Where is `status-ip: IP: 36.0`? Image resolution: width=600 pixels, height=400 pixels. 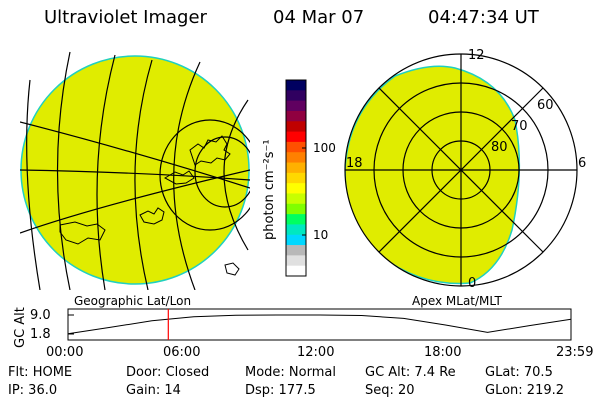 status-ip: IP: 36.0 is located at coordinates (33, 390).